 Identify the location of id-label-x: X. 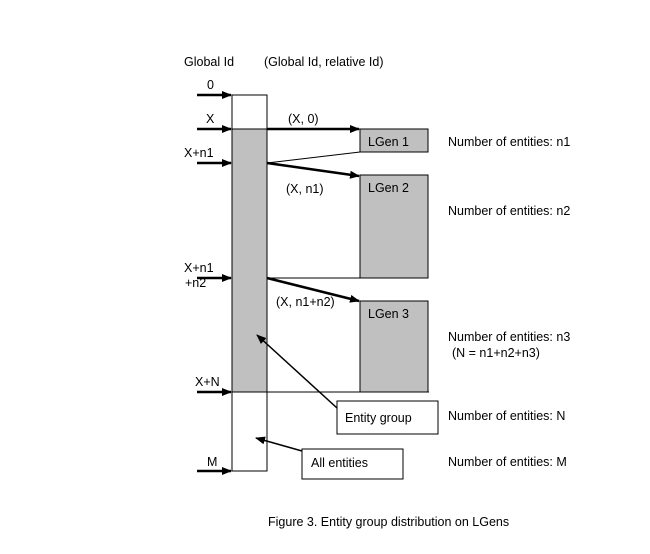
(210, 119).